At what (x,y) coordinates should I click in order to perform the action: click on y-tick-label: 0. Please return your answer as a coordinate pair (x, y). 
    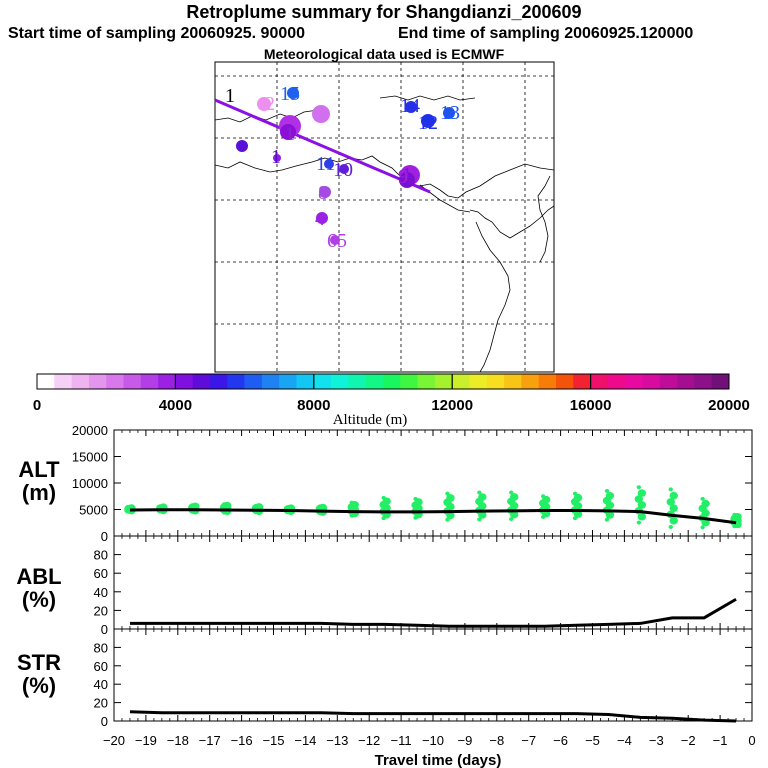
    Looking at the image, I should click on (104, 536).